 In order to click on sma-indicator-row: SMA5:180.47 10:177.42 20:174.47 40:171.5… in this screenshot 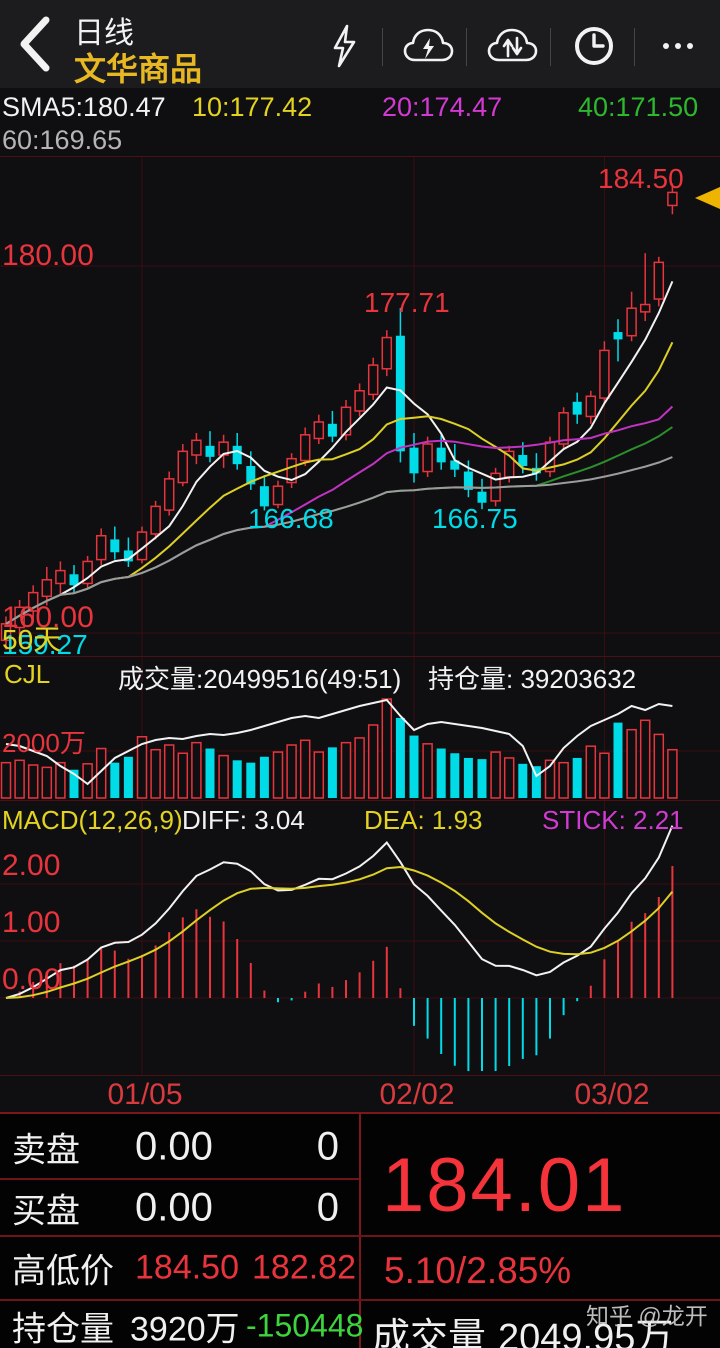, I will do `click(360, 122)`.